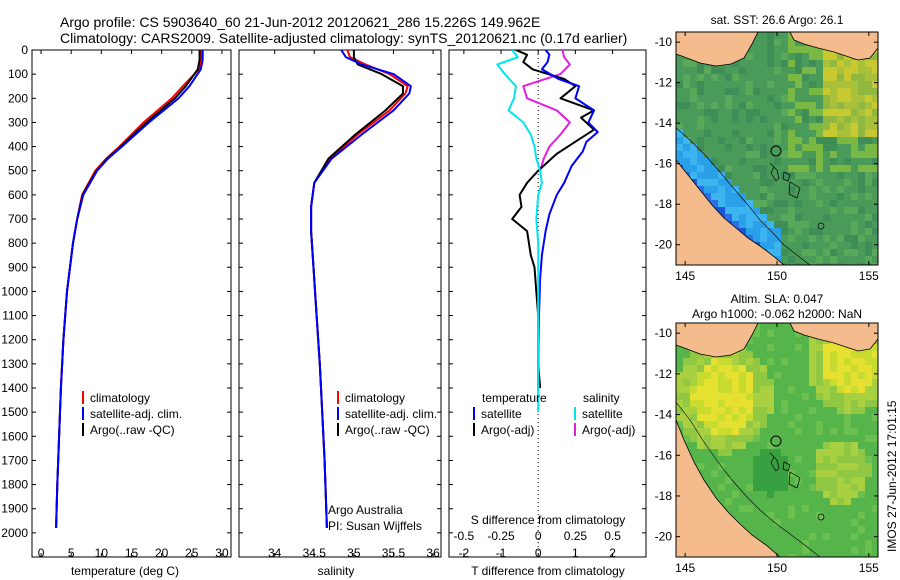 The width and height of the screenshot is (900, 580). What do you see at coordinates (664, 42) in the screenshot?
I see `map-y-tick-label: -10` at bounding box center [664, 42].